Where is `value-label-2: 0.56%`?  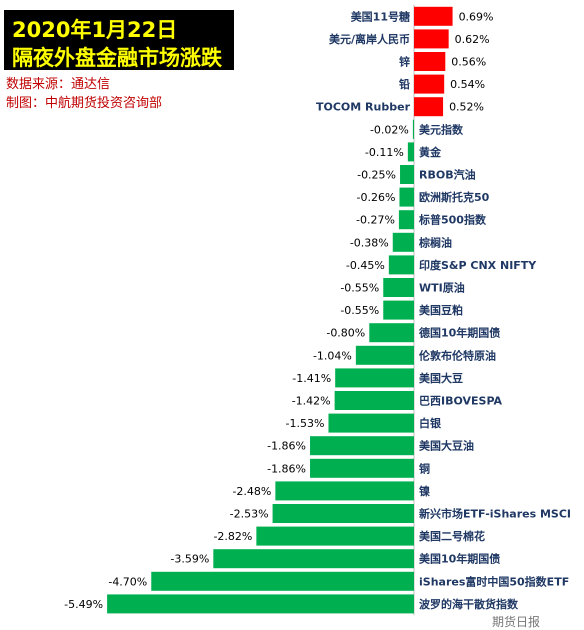
value-label-2: 0.56% is located at coordinates (468, 62).